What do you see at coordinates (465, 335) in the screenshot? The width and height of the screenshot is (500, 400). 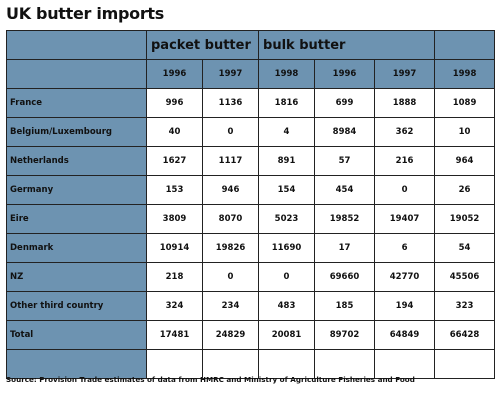 I see `data-cell: 66428` at bounding box center [465, 335].